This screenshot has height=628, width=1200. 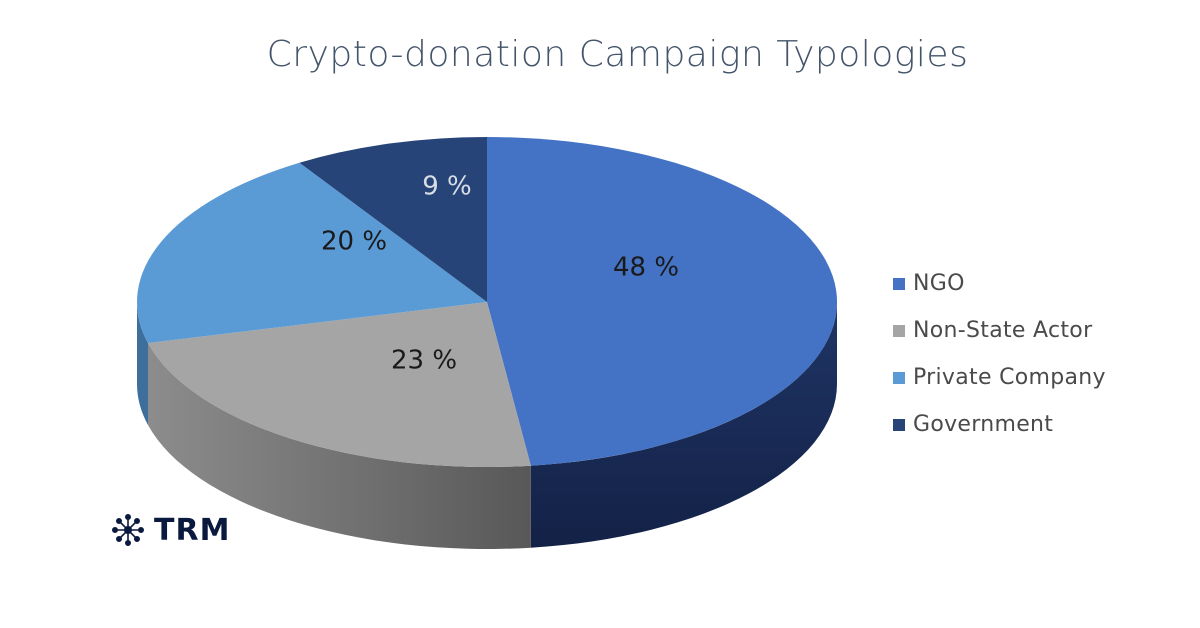 I want to click on data-label-ngo: 48 %, so click(x=646, y=268).